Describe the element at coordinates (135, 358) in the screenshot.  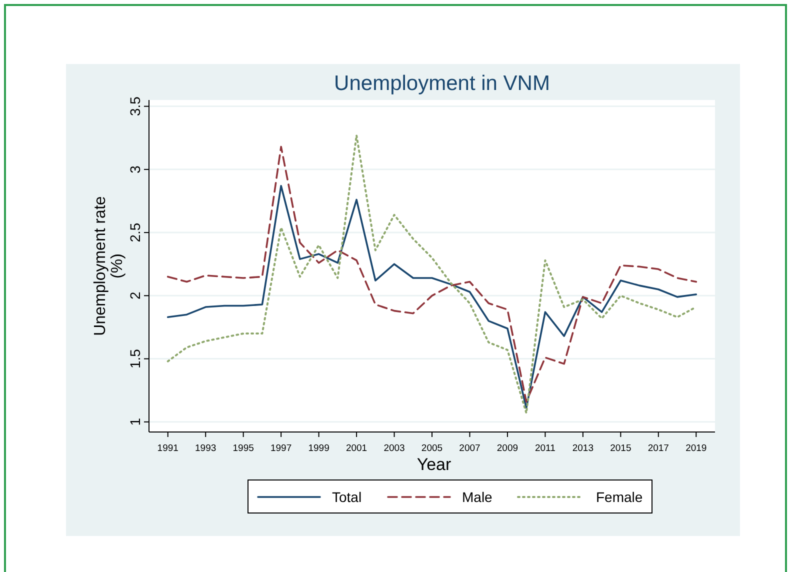
I see `y-tick-label: 1.5` at that location.